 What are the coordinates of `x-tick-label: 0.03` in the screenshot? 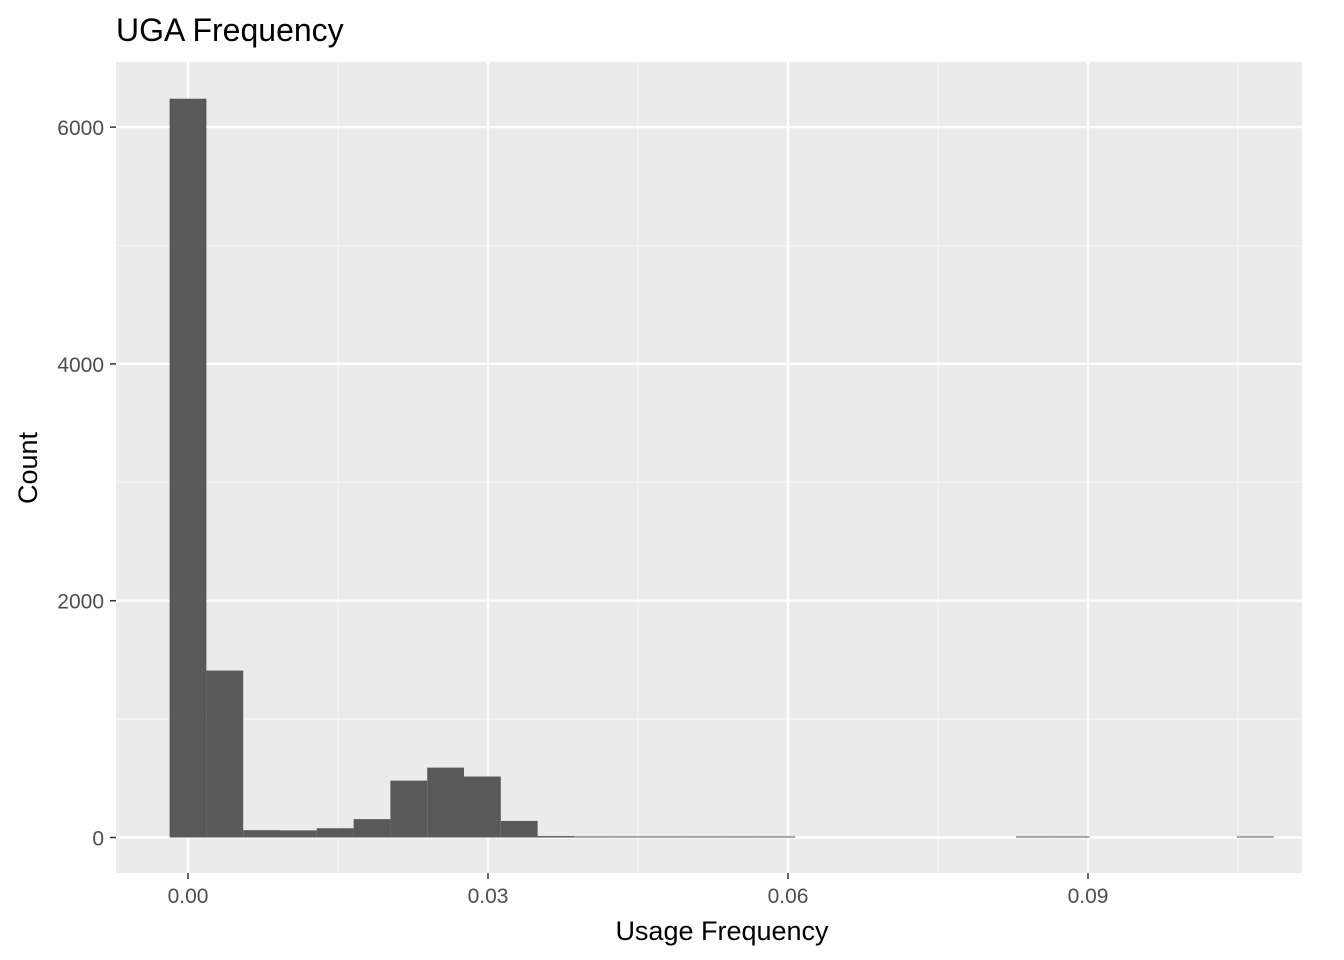 It's located at (488, 896).